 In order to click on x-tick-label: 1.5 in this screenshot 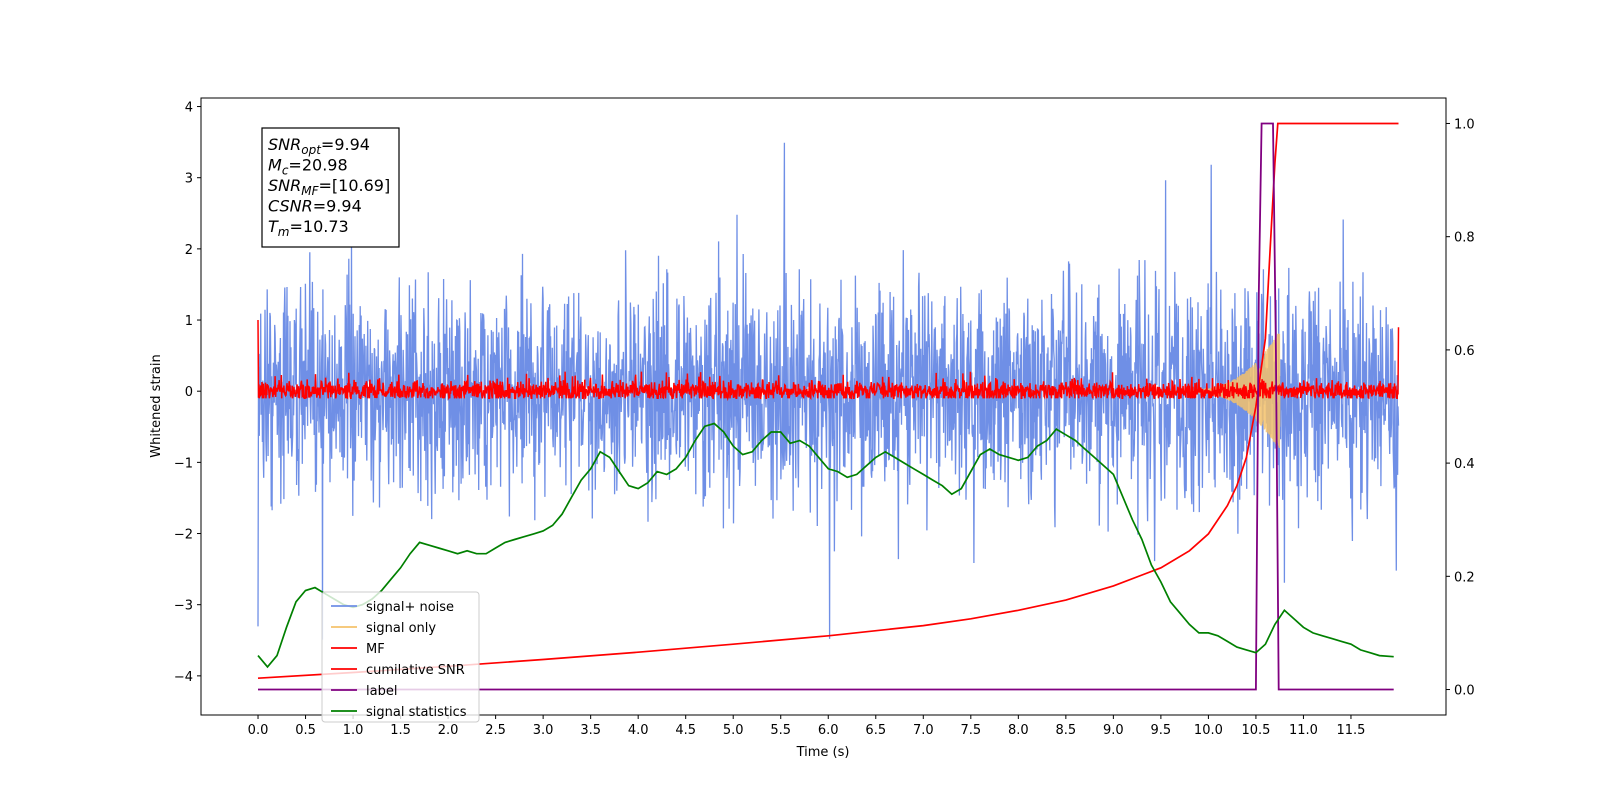, I will do `click(400, 730)`.